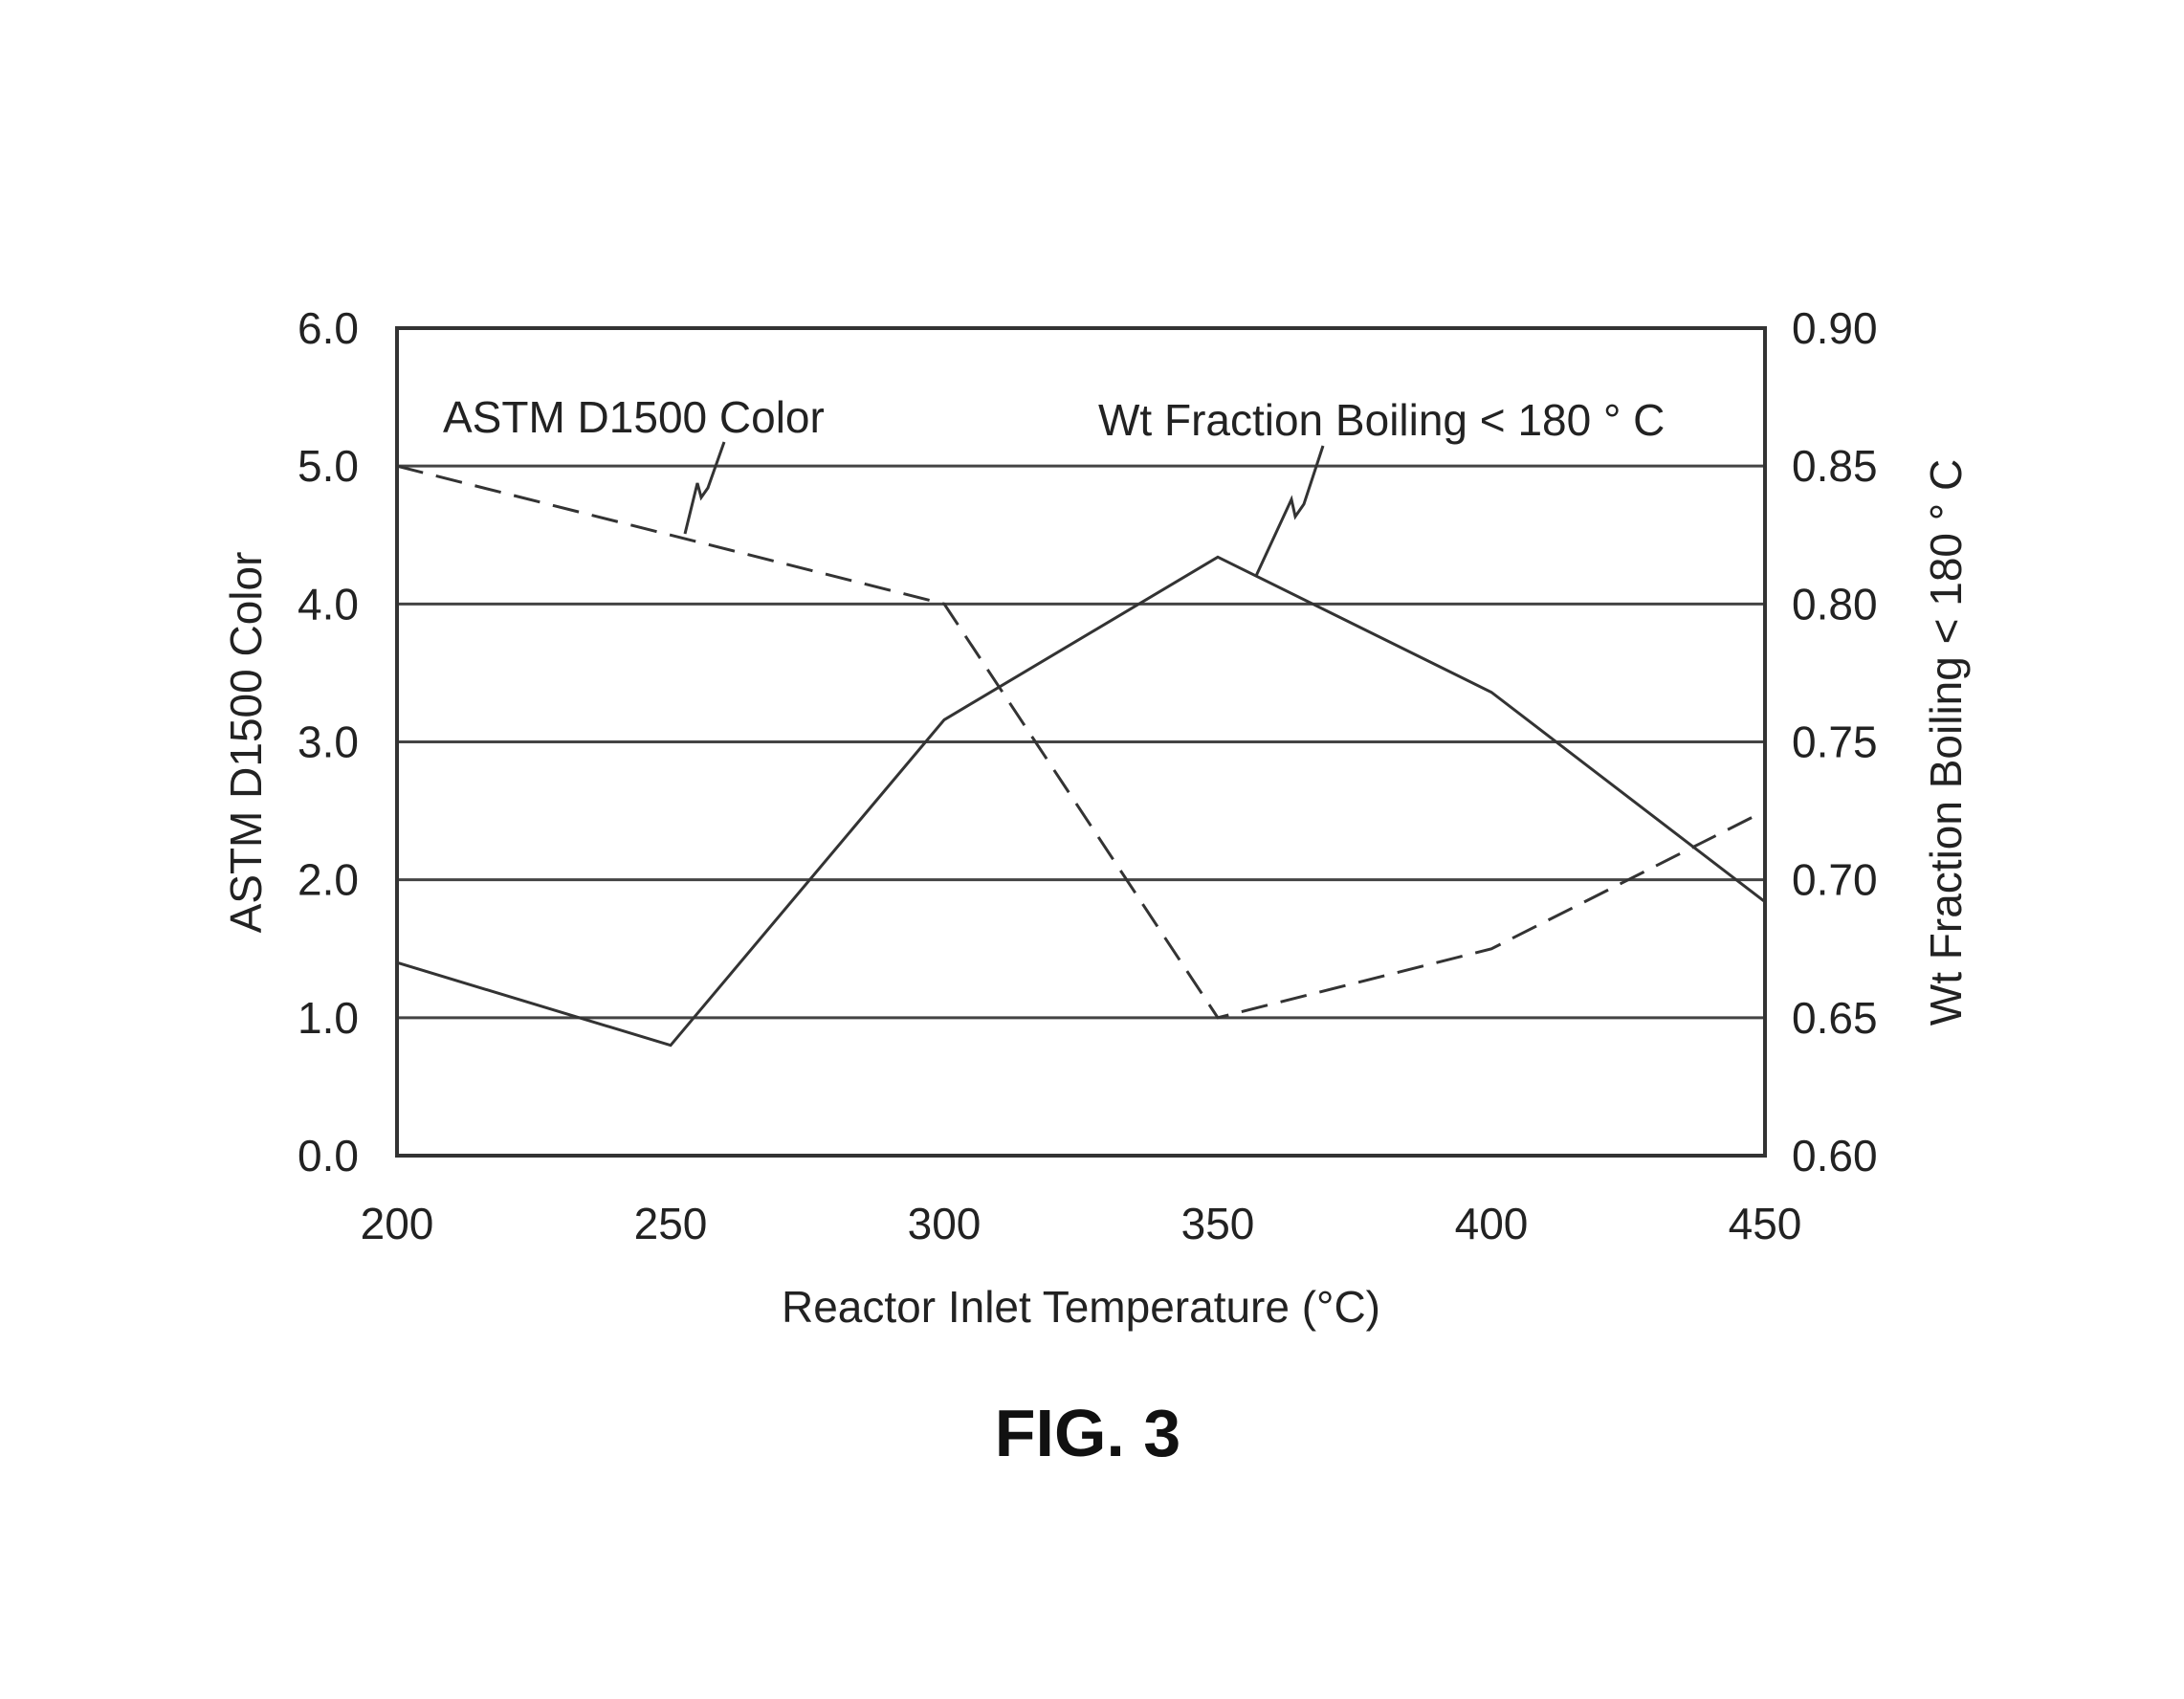  I want to click on y2-tick-label: 0.60, so click(1835, 1155).